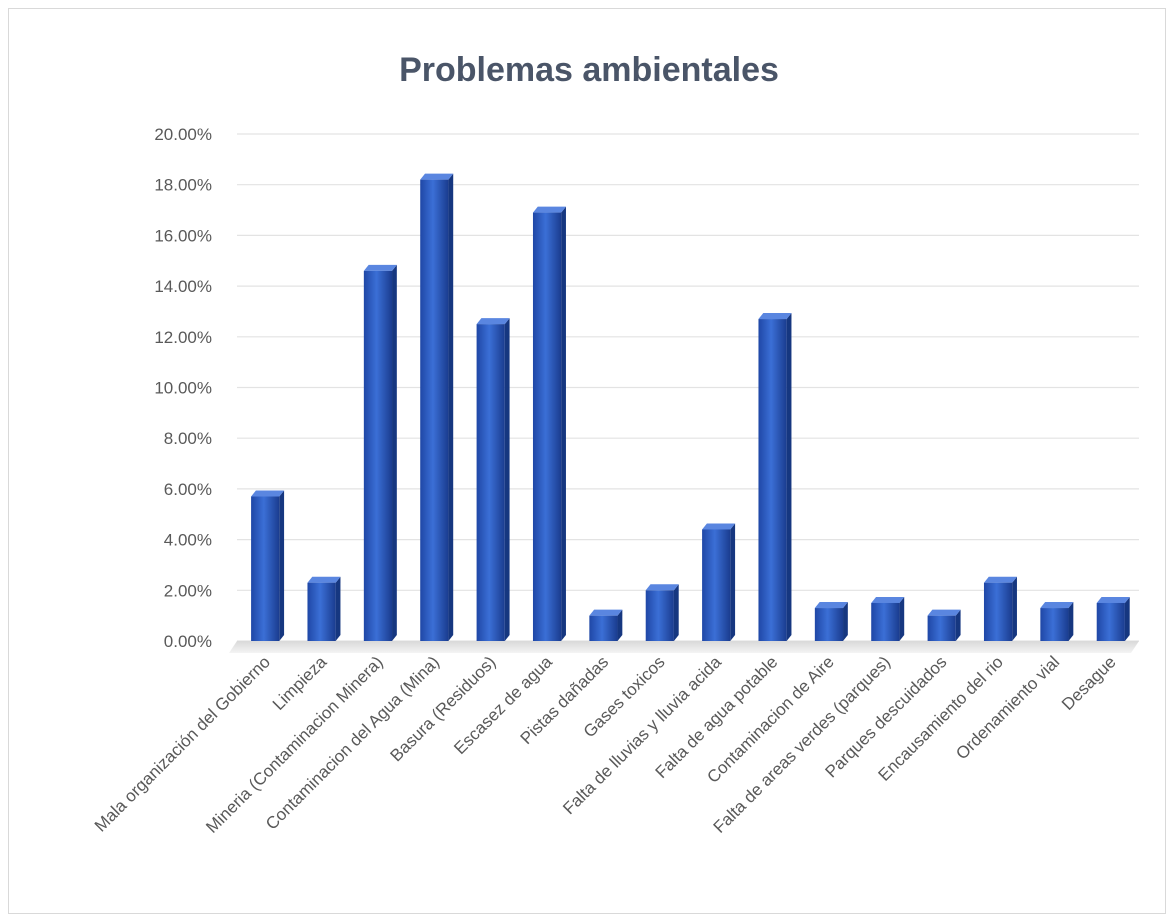  What do you see at coordinates (188, 641) in the screenshot?
I see `y-tick-label: 0.00%` at bounding box center [188, 641].